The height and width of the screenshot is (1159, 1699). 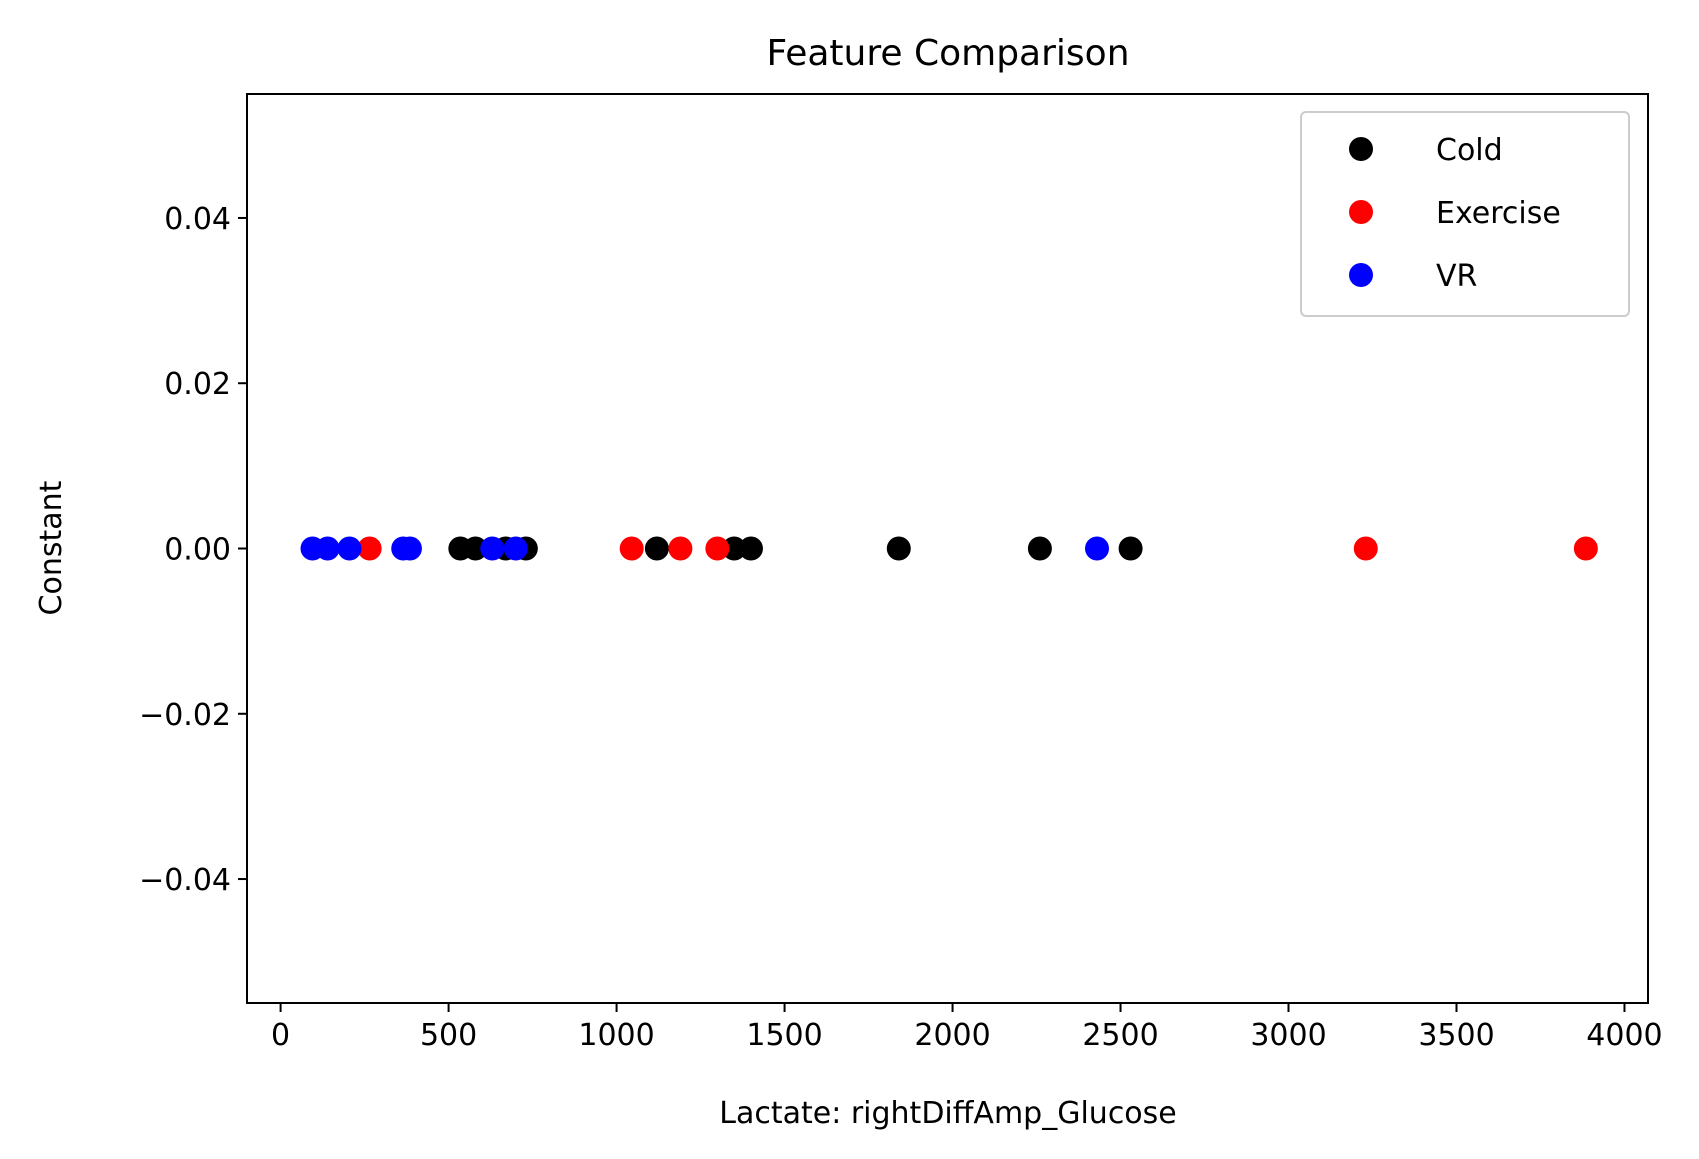 I want to click on legend: Cold Exercise VR, so click(x=1465, y=214).